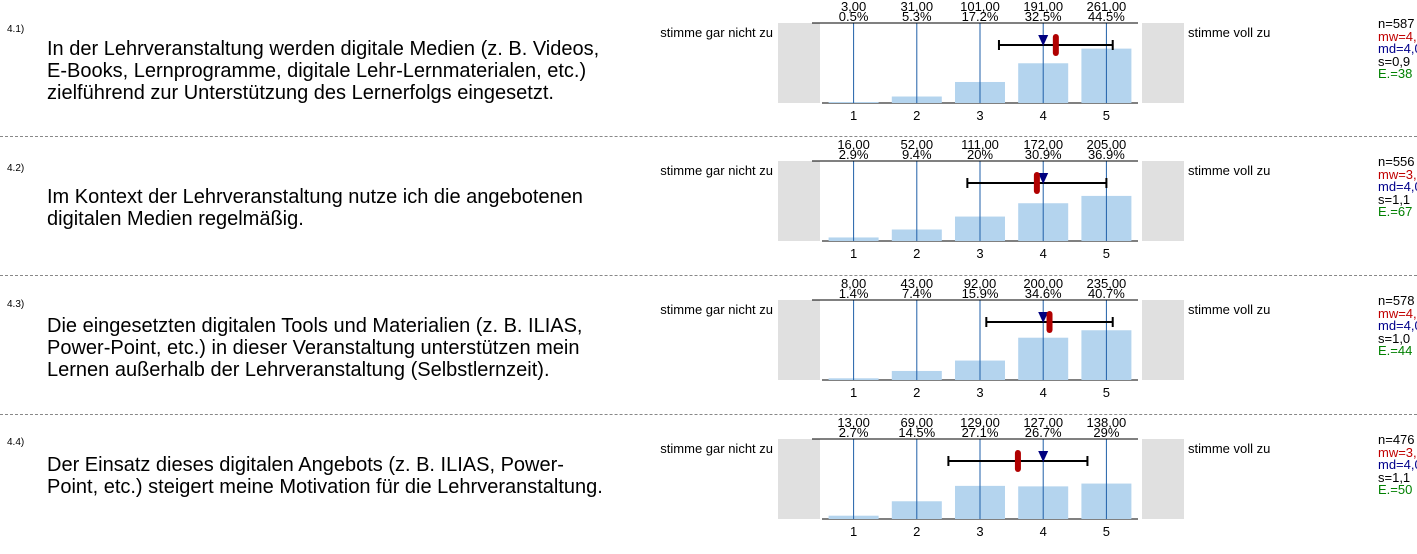  Describe the element at coordinates (916, 432) in the screenshot. I see `percent-label: 14.5%` at that location.